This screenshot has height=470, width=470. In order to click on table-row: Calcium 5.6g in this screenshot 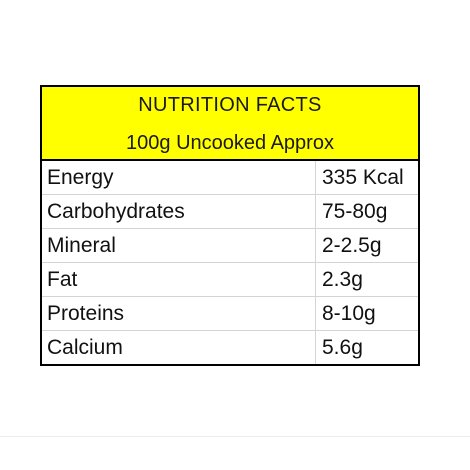, I will do `click(230, 347)`.